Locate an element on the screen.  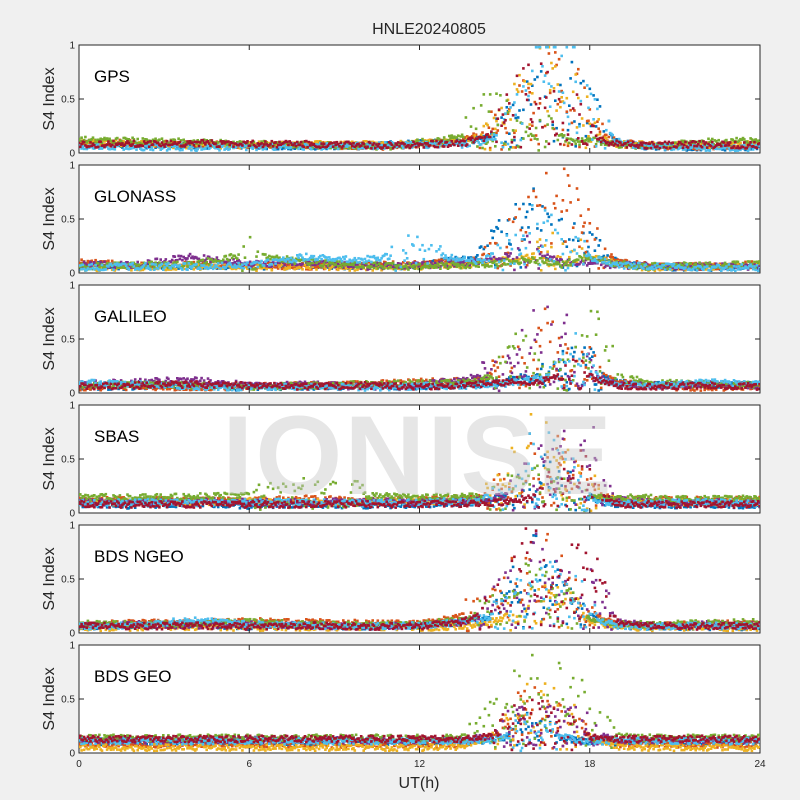
plot-area is located at coordinates (419, 219).